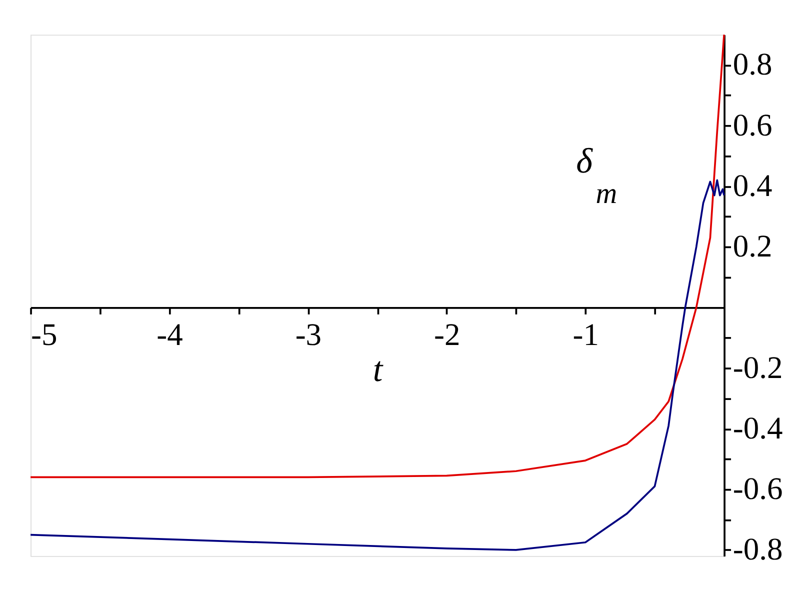 The width and height of the screenshot is (800, 600). Describe the element at coordinates (757, 488) in the screenshot. I see `y-tick-label: -0.6` at that location.